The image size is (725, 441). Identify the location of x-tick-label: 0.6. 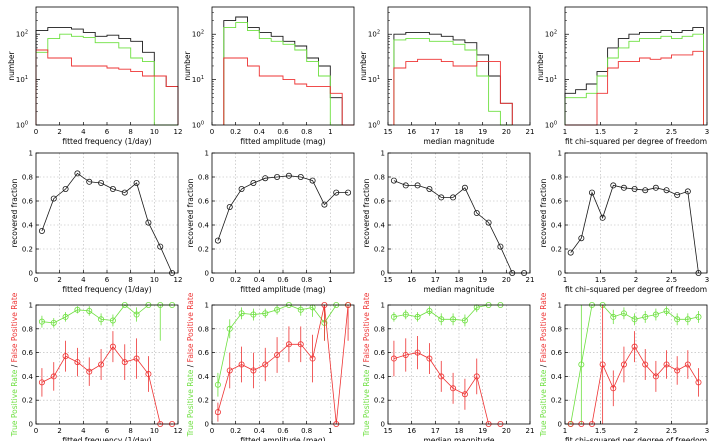
(283, 132).